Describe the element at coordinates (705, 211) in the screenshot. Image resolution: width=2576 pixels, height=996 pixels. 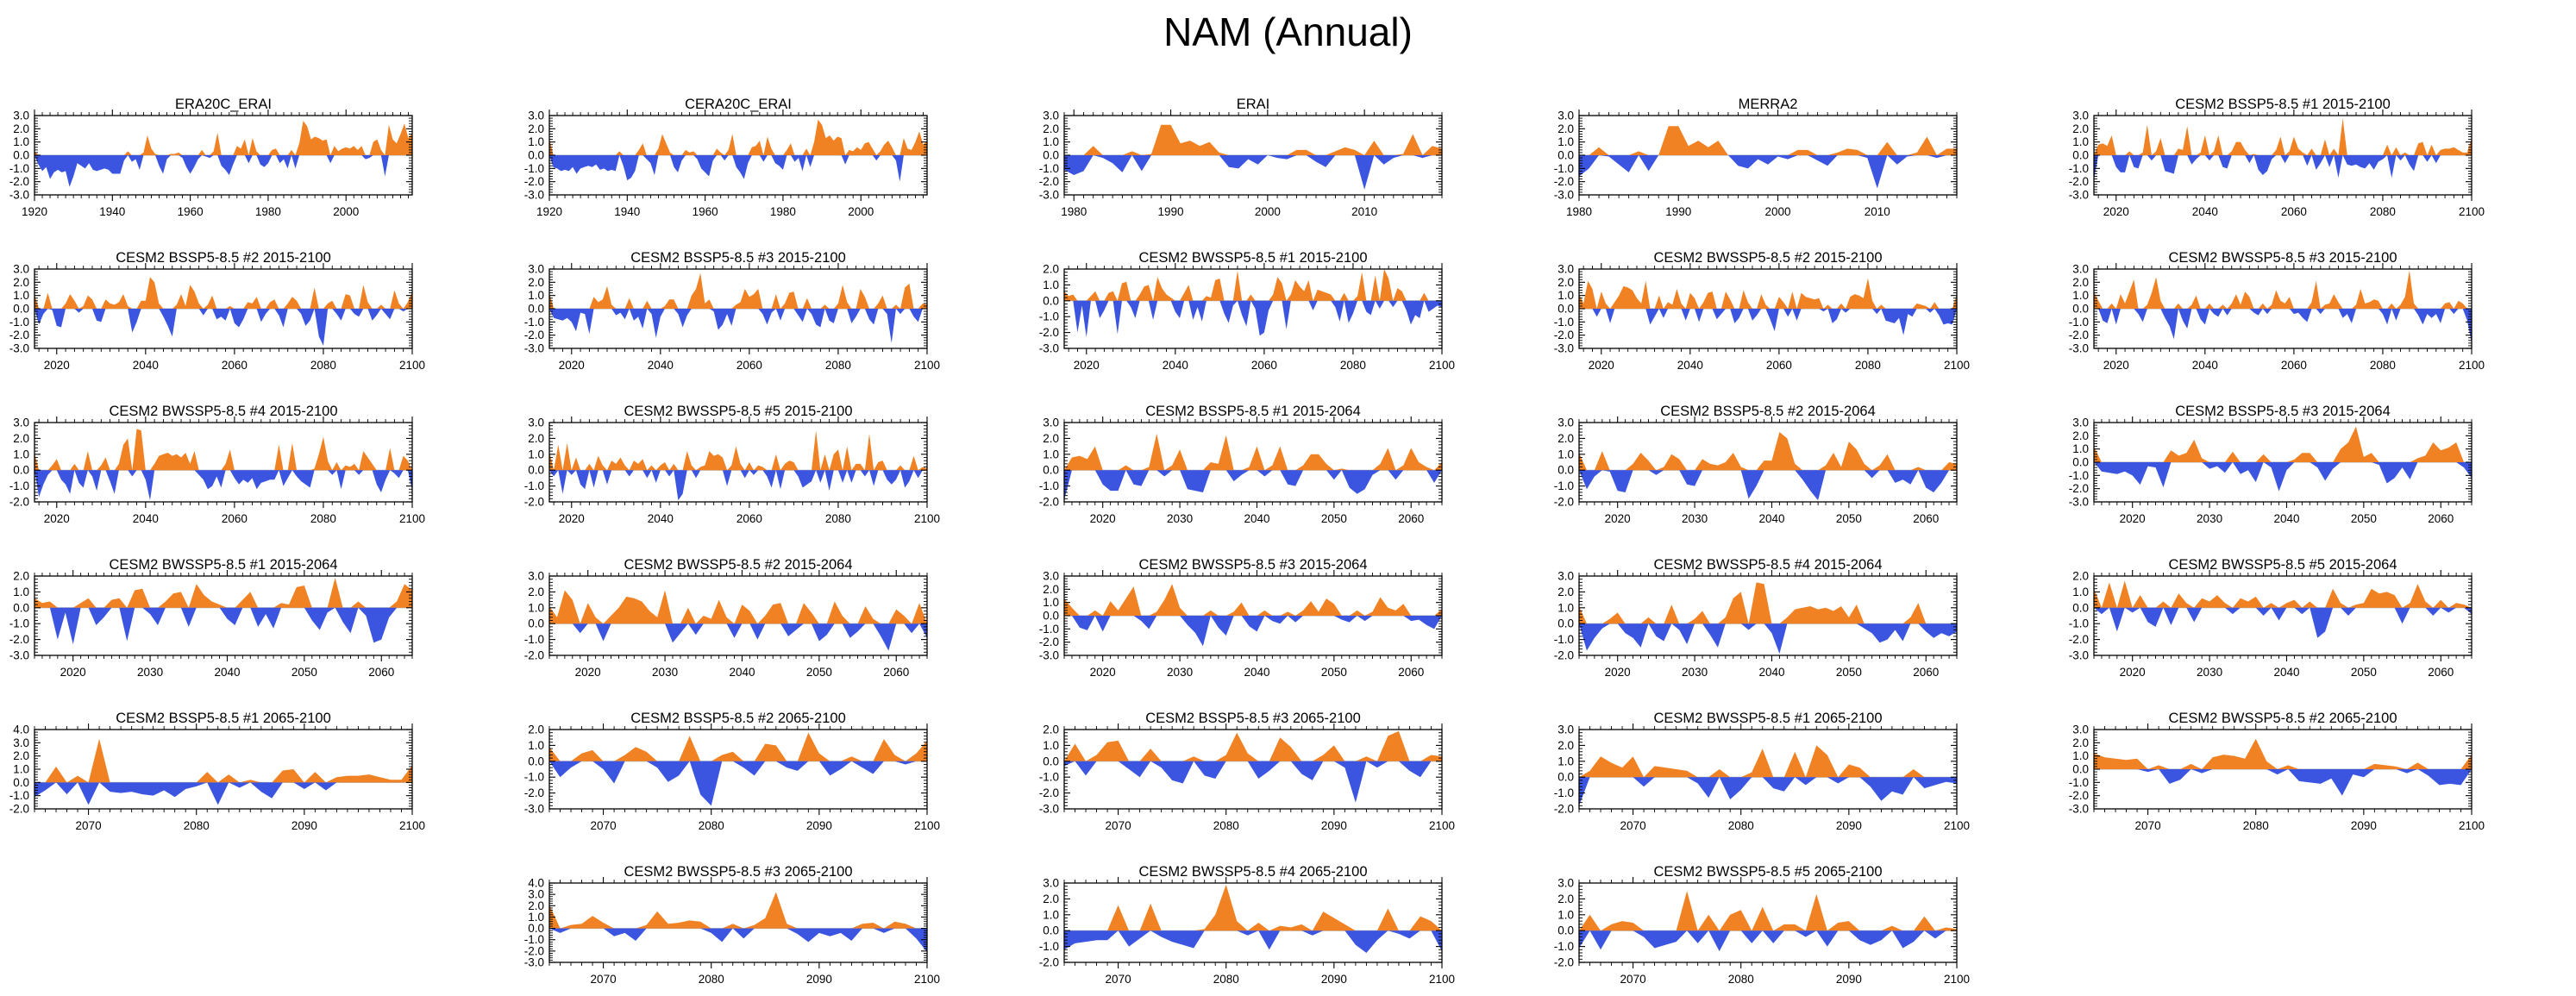
I see `x-axis-tick-label: 1960` at that location.